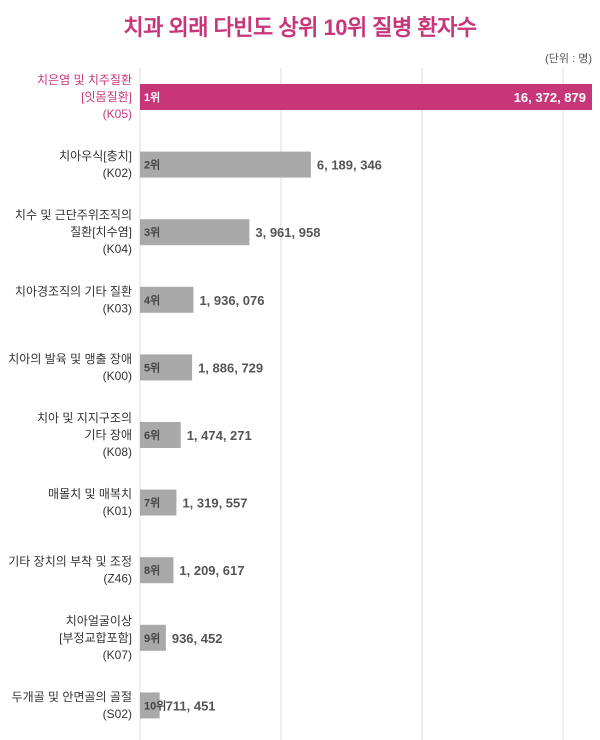  Describe the element at coordinates (152, 503) in the screenshot. I see `rank-label: 7위` at that location.